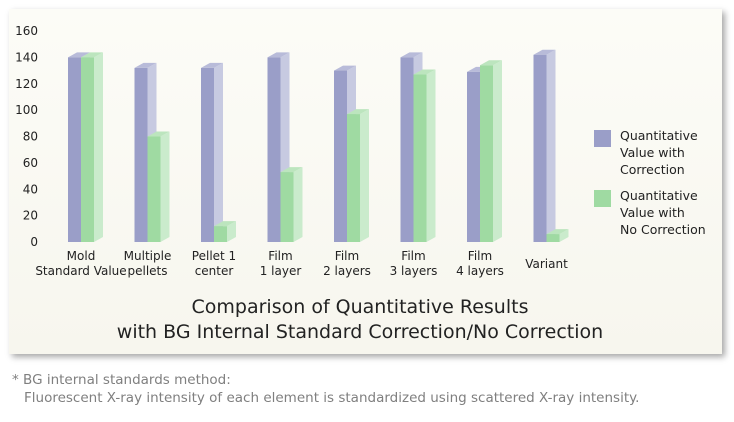  Describe the element at coordinates (30, 189) in the screenshot. I see `y-tick-label: 40` at that location.